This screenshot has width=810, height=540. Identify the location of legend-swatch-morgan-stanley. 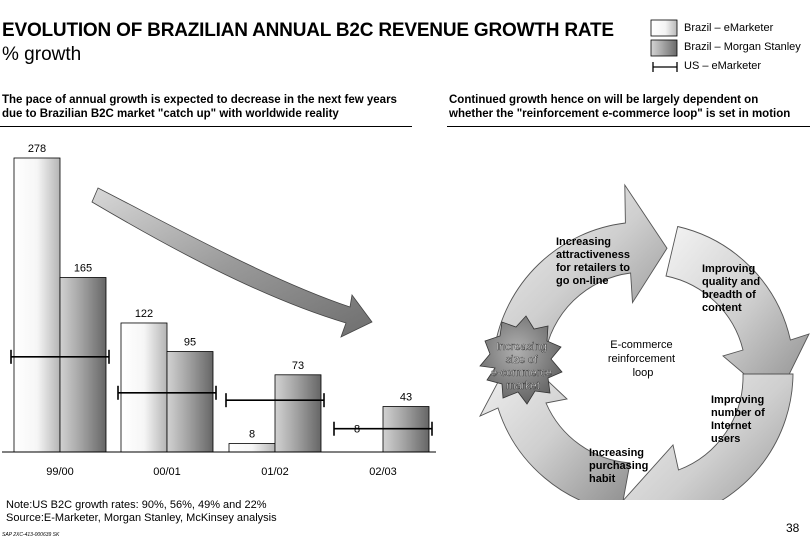
(664, 48).